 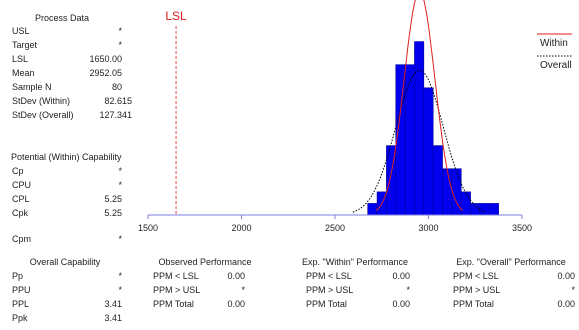 I want to click on ppu-value: *, so click(x=120, y=290).